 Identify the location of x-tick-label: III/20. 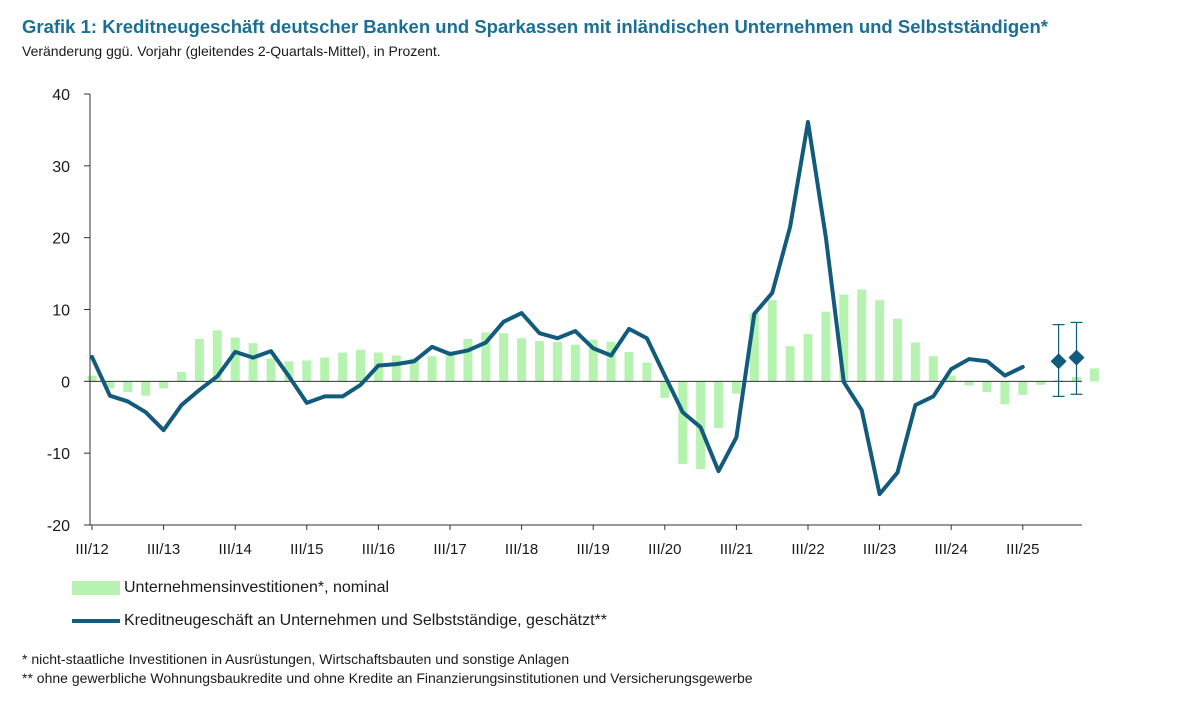
(664, 549).